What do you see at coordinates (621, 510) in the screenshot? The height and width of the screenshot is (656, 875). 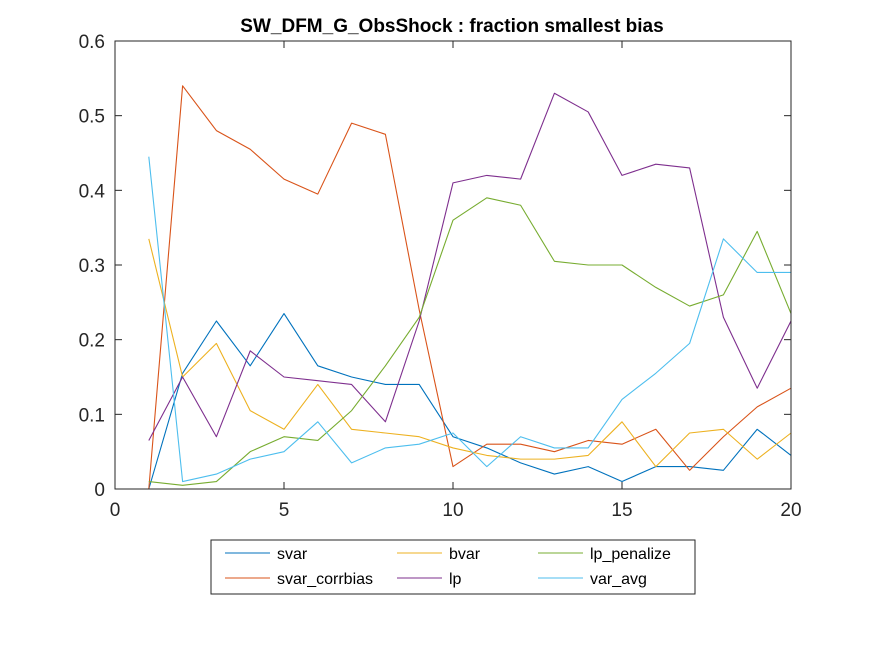 I see `x-tick-label: 15` at bounding box center [621, 510].